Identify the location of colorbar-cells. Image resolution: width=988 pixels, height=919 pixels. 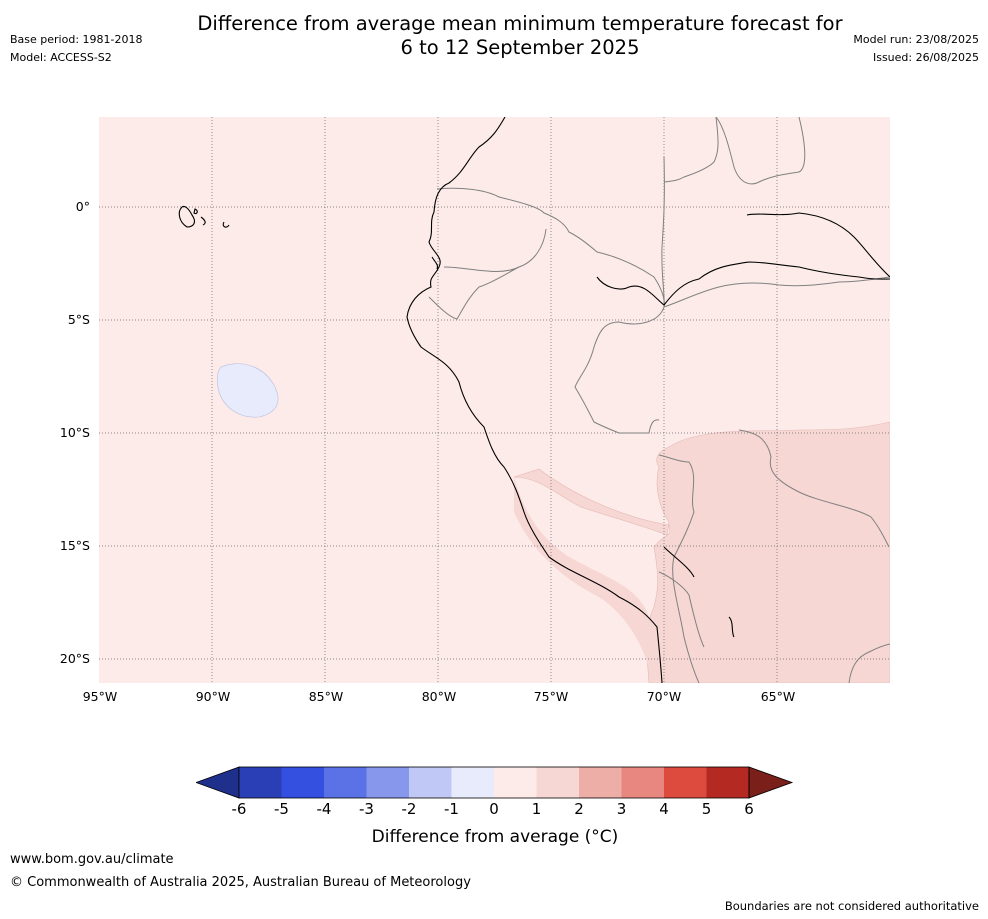
(495, 782).